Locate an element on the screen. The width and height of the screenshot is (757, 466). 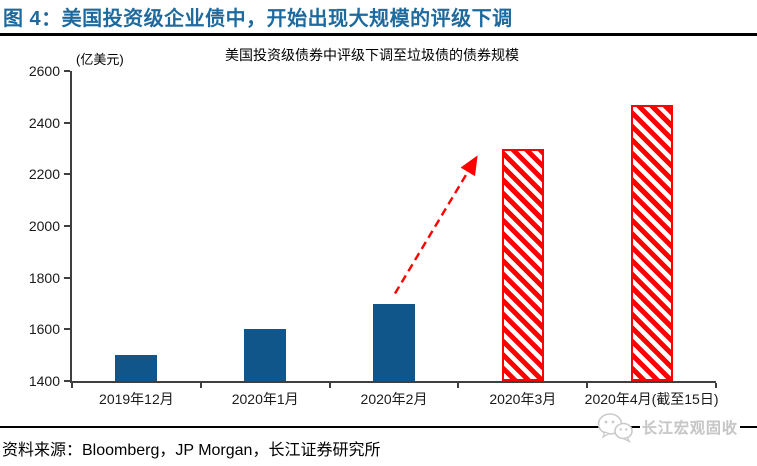
y-tick-label: 2000 is located at coordinates (44, 226).